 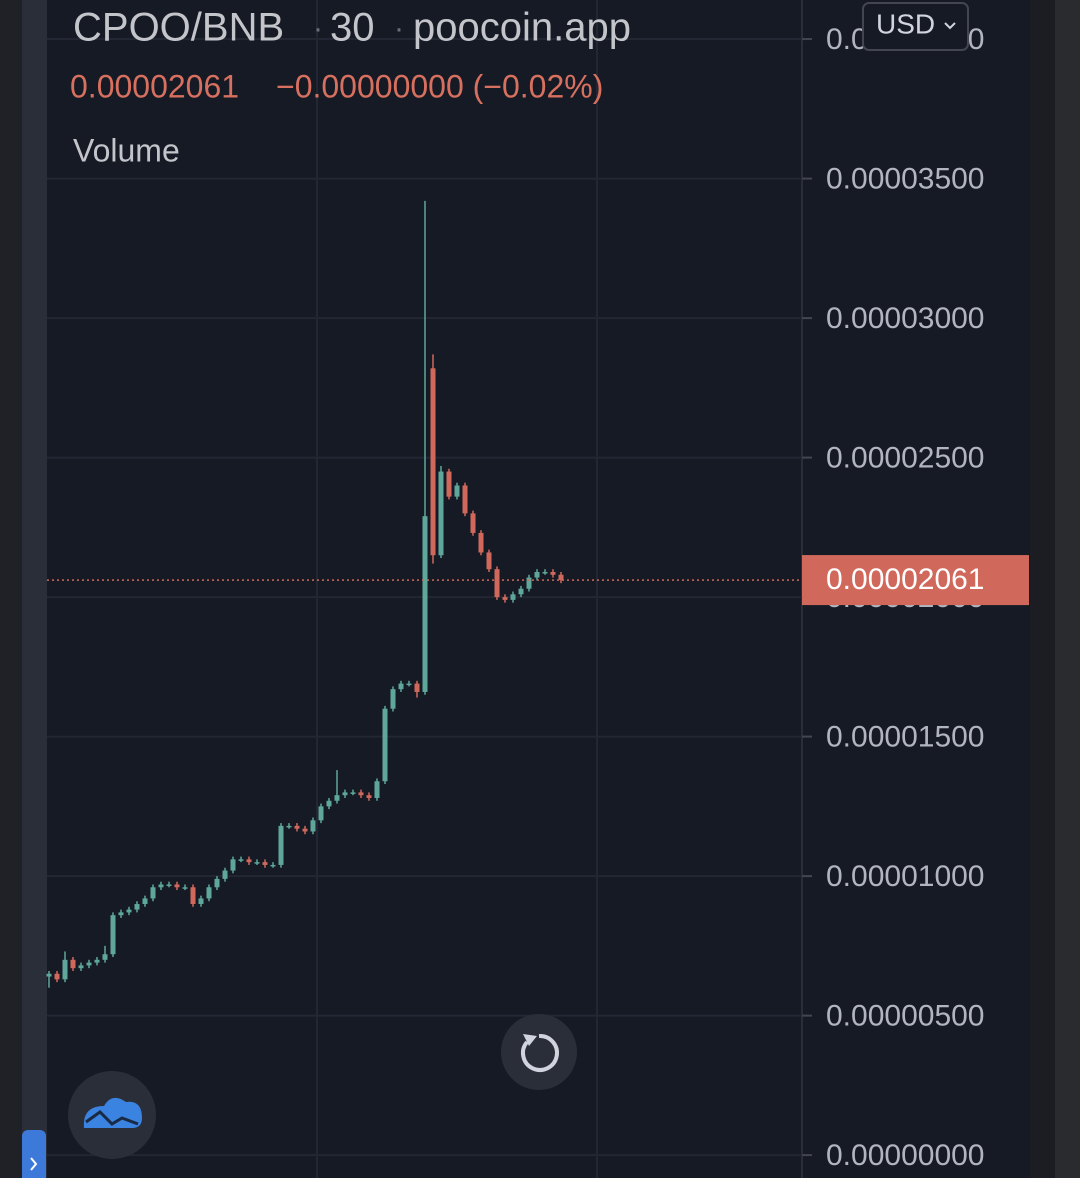 What do you see at coordinates (178, 28) in the screenshot?
I see `symbol: CPOO/BNB` at bounding box center [178, 28].